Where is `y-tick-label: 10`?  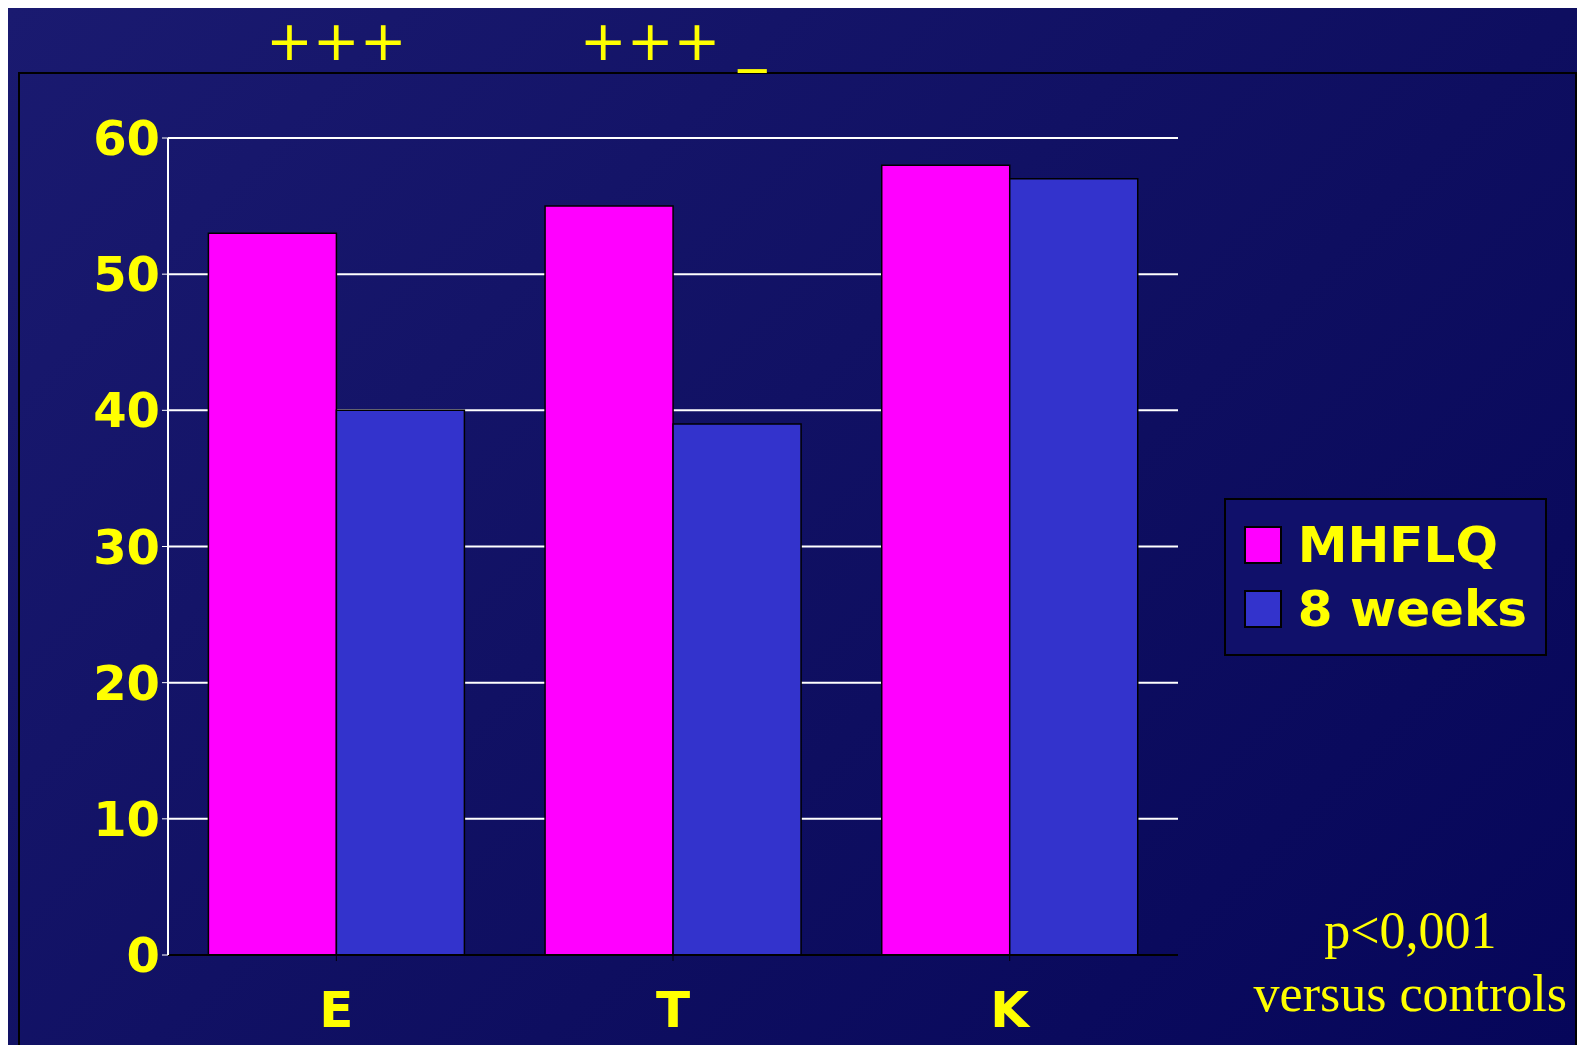
y-tick-label: 10 is located at coordinates (126, 818).